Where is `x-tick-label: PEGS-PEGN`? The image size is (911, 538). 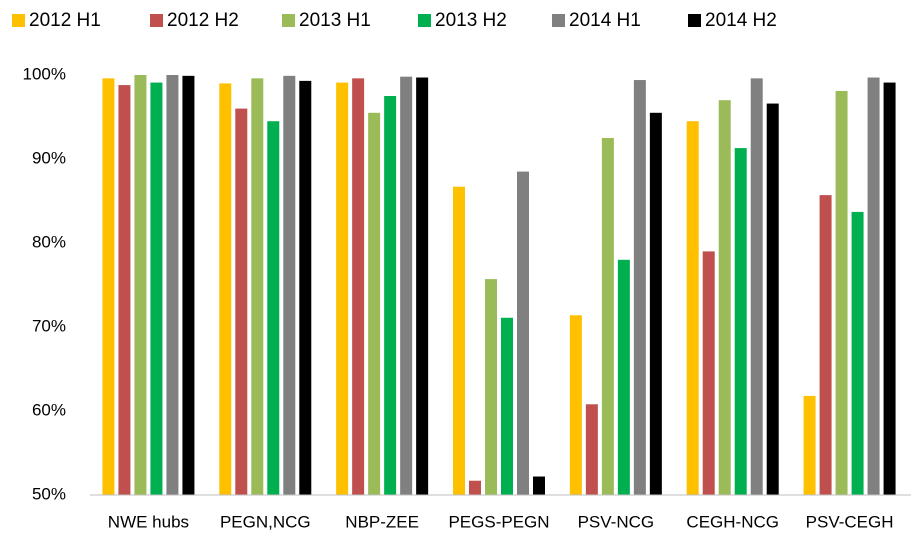 x-tick-label: PEGS-PEGN is located at coordinates (498, 521).